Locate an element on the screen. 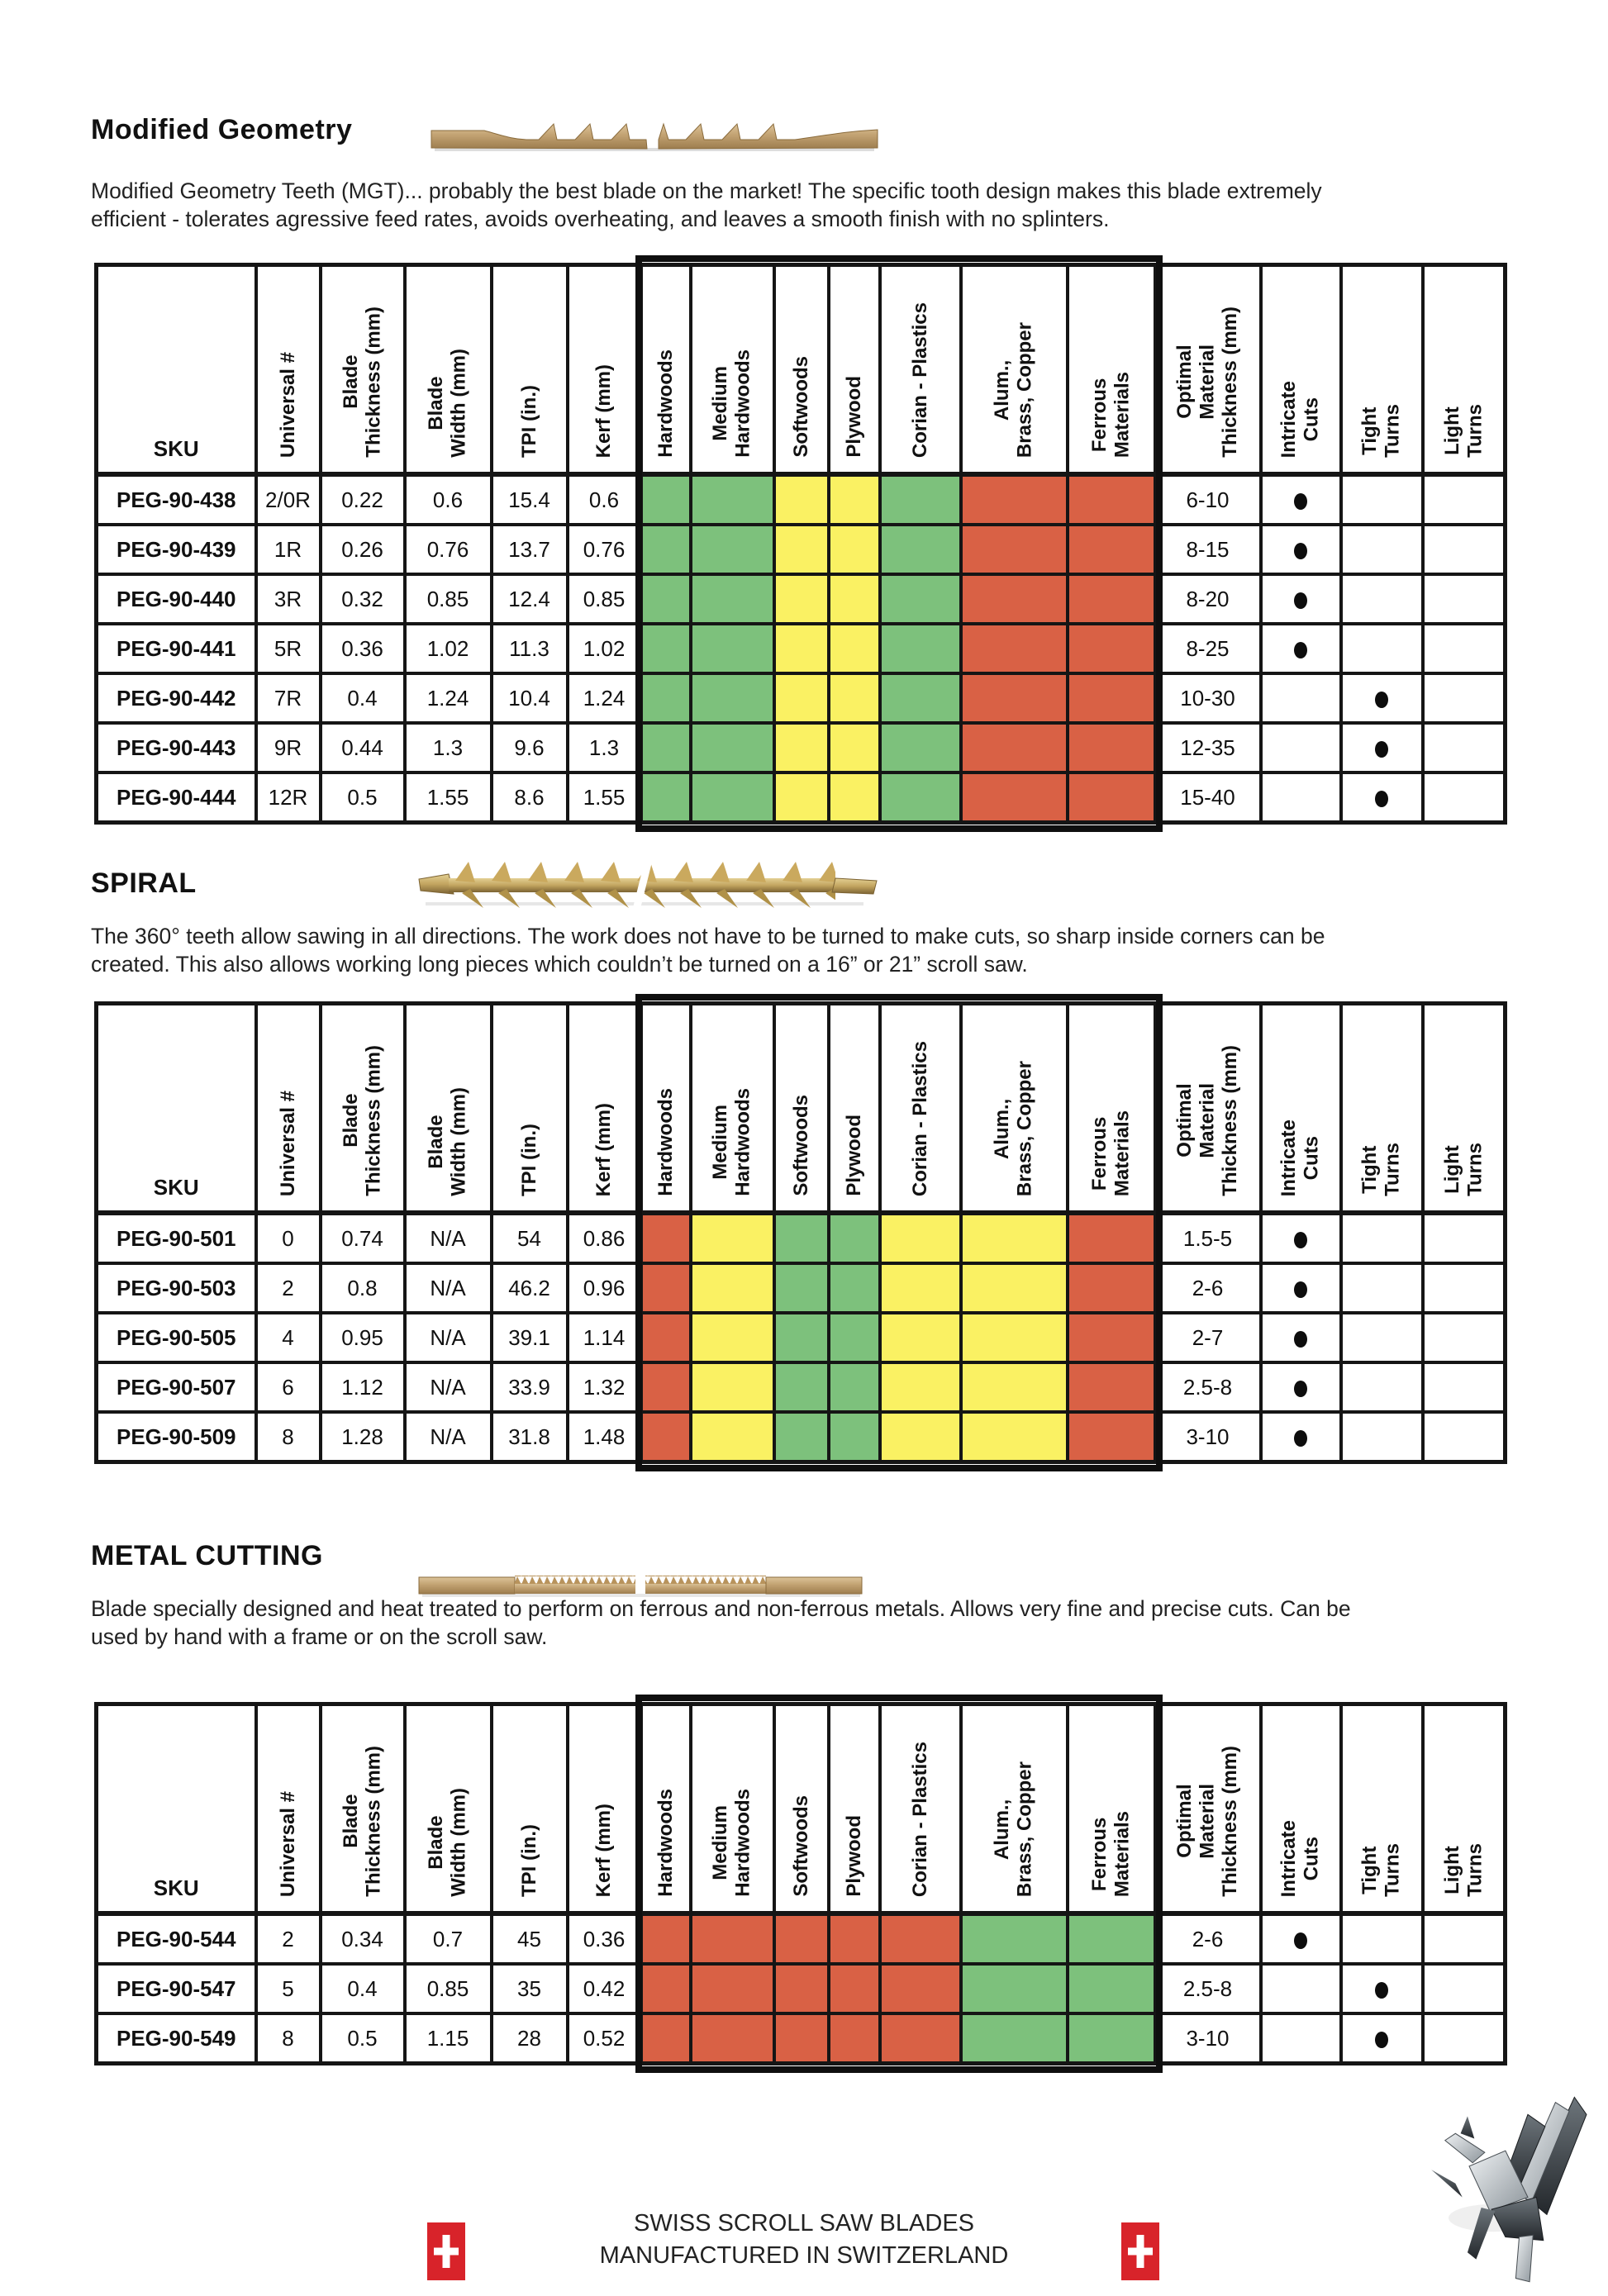 Image resolution: width=1608 pixels, height=2296 pixels. cell-tpi: 12.4 is located at coordinates (529, 599).